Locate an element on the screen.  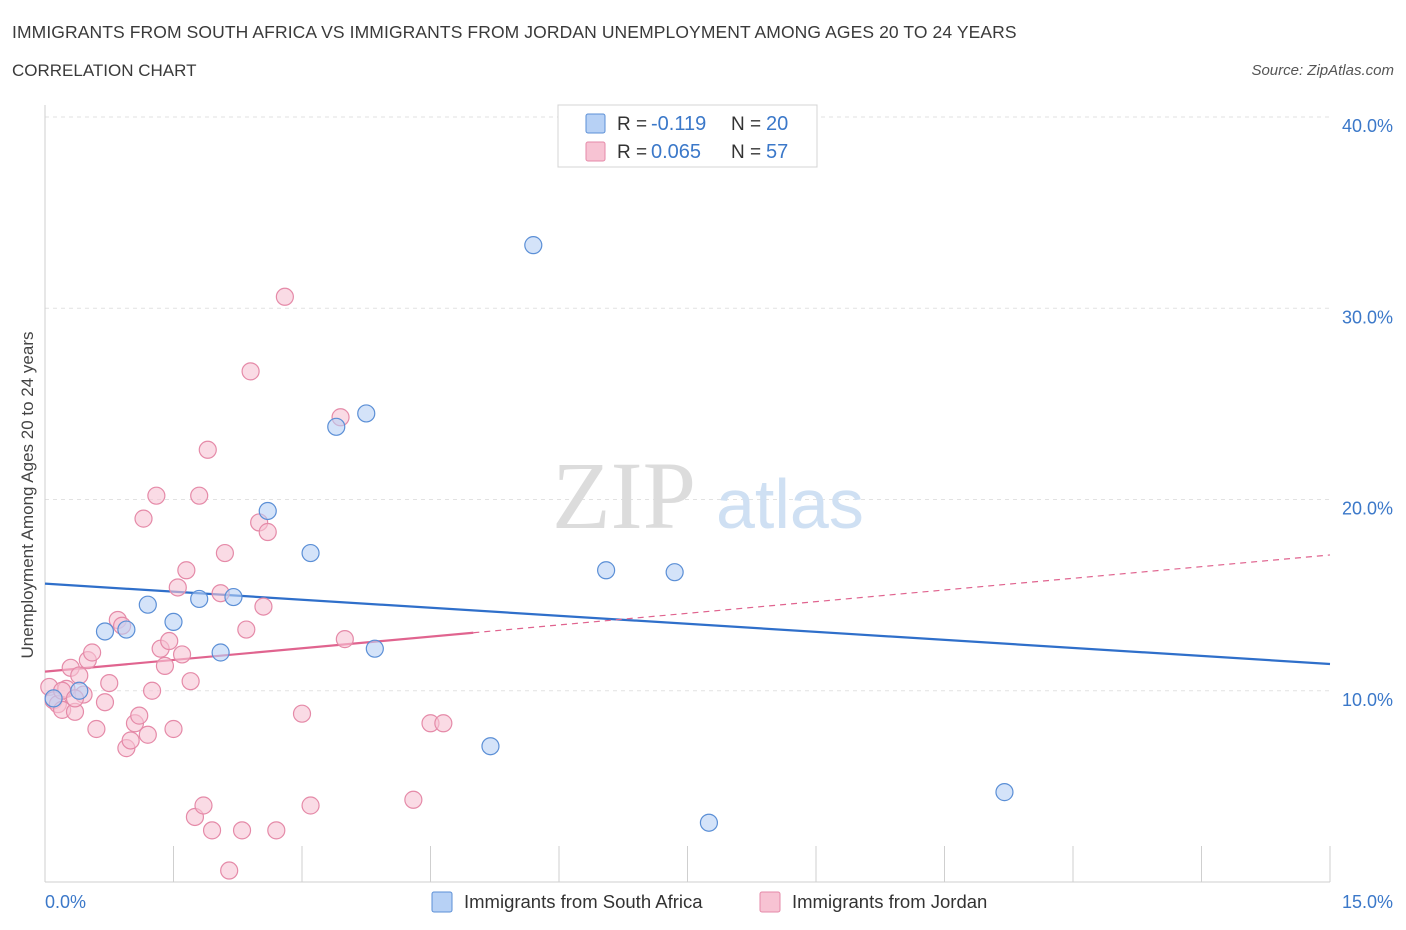
bottom-legend-swatch-jordan is located at coordinates (770, 902).